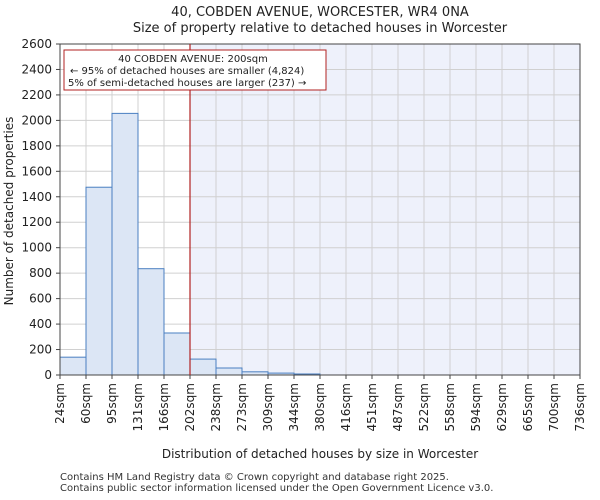 This screenshot has height=500, width=600. I want to click on x-tick-label: 736sqm, so click(580, 407).